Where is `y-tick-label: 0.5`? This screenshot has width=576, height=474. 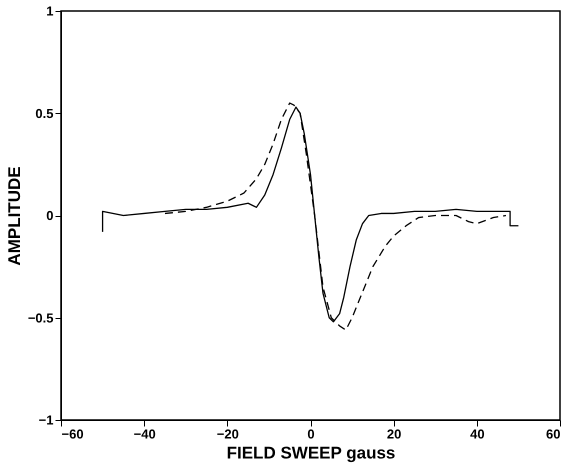
y-tick-label: 0.5 is located at coordinates (44, 113).